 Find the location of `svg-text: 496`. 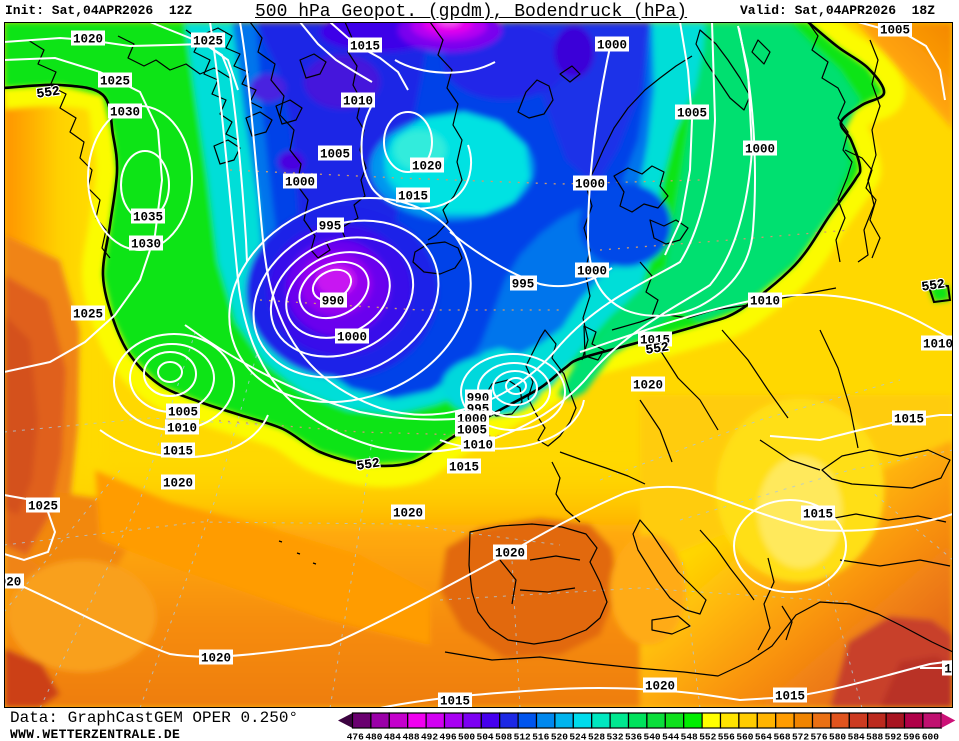

svg-text: 496 is located at coordinates (448, 736).